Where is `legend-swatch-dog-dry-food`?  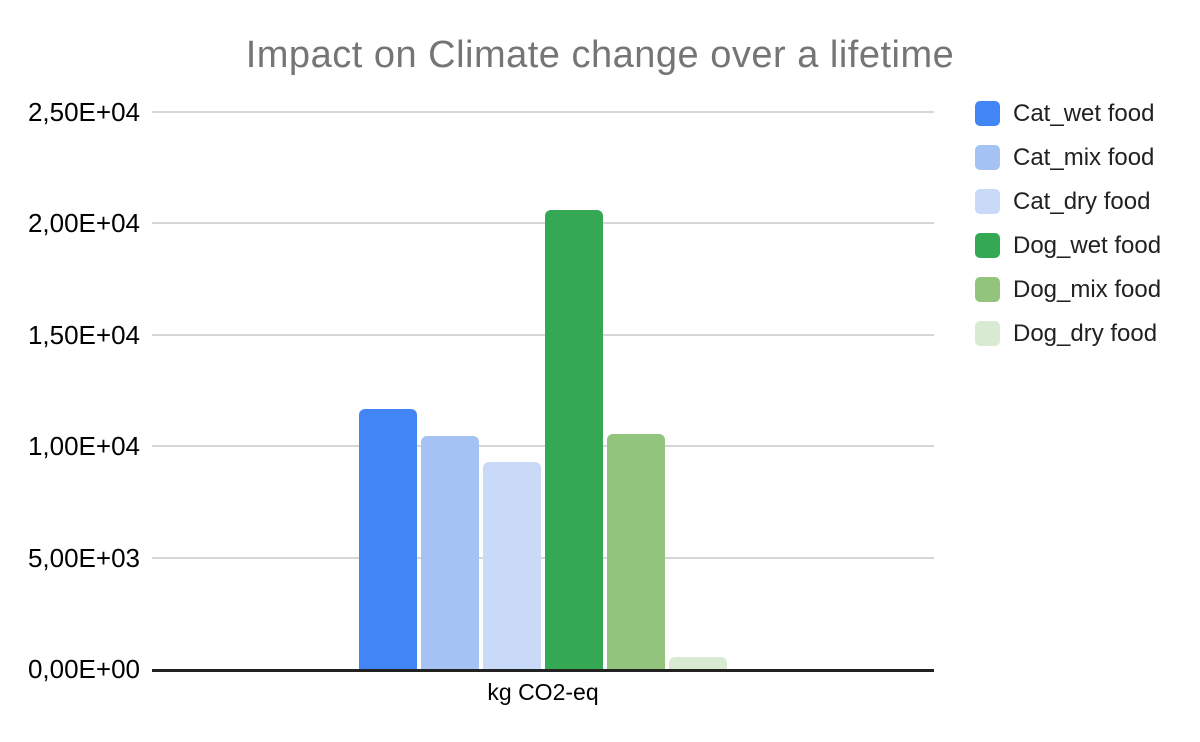
legend-swatch-dog-dry-food is located at coordinates (987, 333).